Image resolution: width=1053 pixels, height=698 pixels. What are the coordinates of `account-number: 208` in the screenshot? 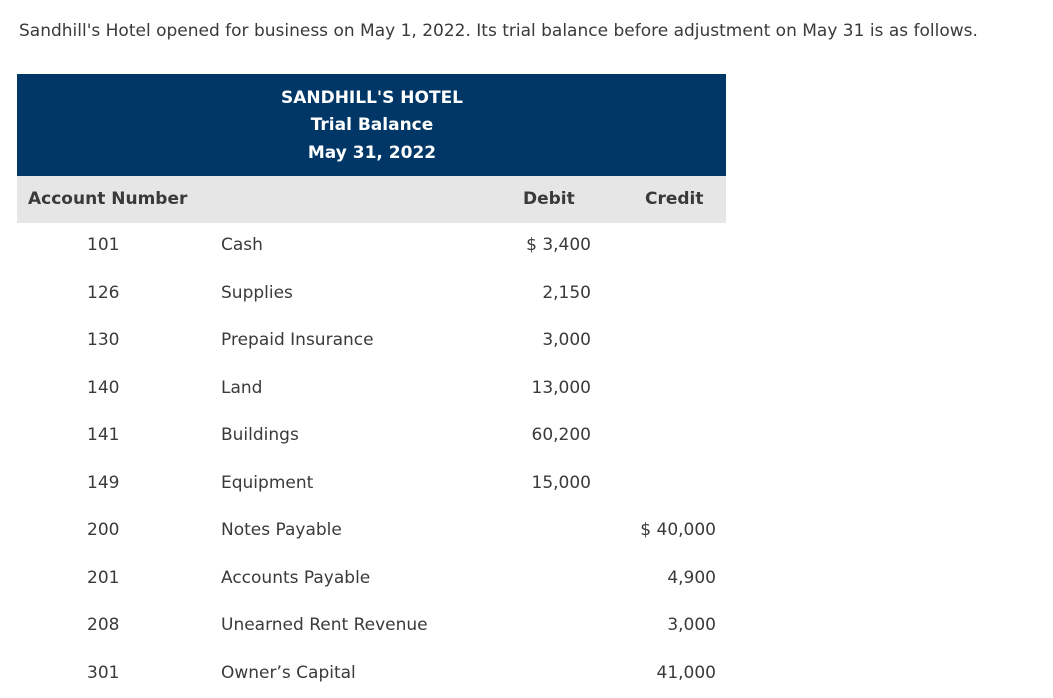 It's located at (103, 625).